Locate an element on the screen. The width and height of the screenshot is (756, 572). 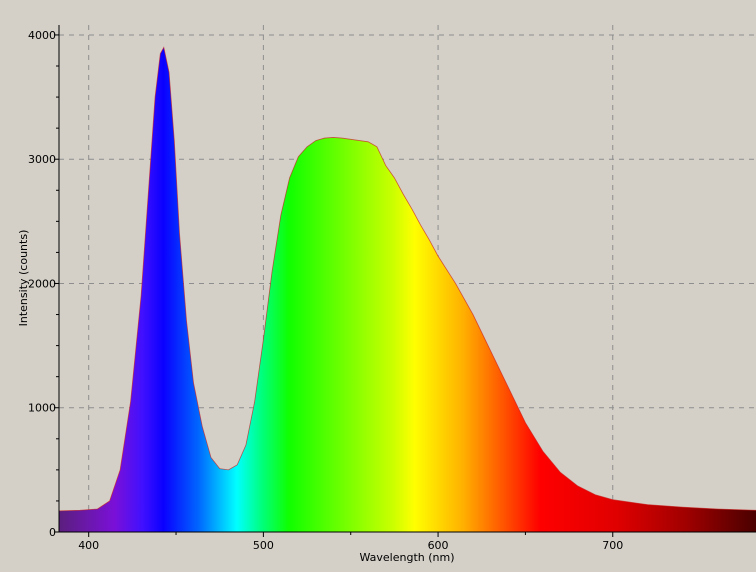
x-ticks: 400 500 600 700 is located at coordinates (350, 542).